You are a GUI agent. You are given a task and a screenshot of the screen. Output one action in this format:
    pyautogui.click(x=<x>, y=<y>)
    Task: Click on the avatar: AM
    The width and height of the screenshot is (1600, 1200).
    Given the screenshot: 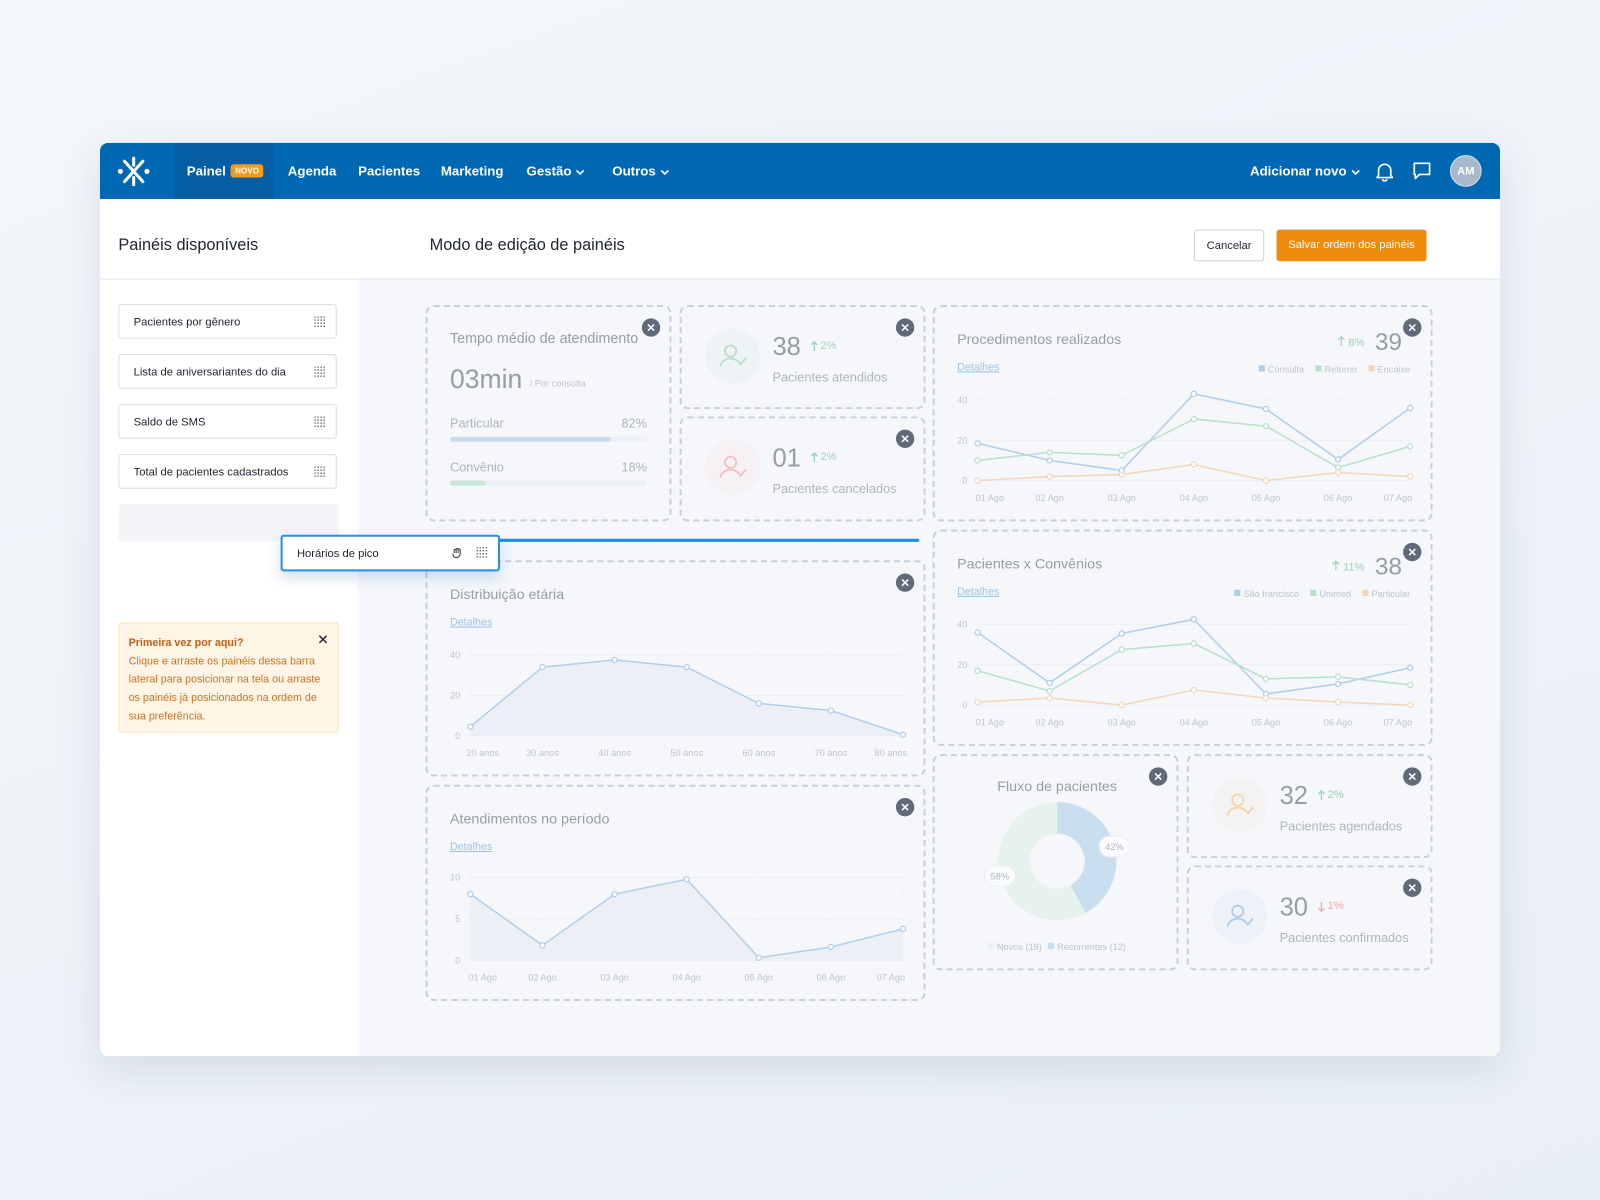 What is the action you would take?
    pyautogui.click(x=1465, y=171)
    